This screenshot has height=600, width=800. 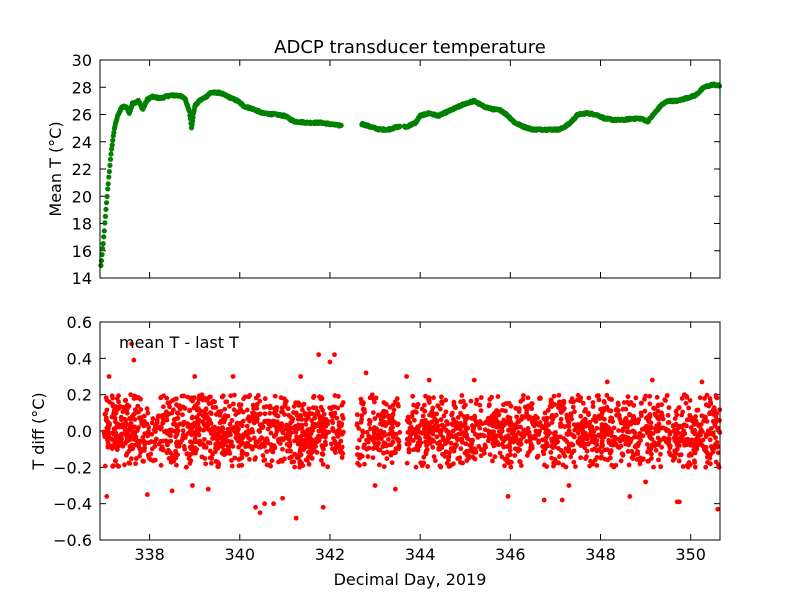 What do you see at coordinates (330, 554) in the screenshot?
I see `bottom-x-tick-label: 342` at bounding box center [330, 554].